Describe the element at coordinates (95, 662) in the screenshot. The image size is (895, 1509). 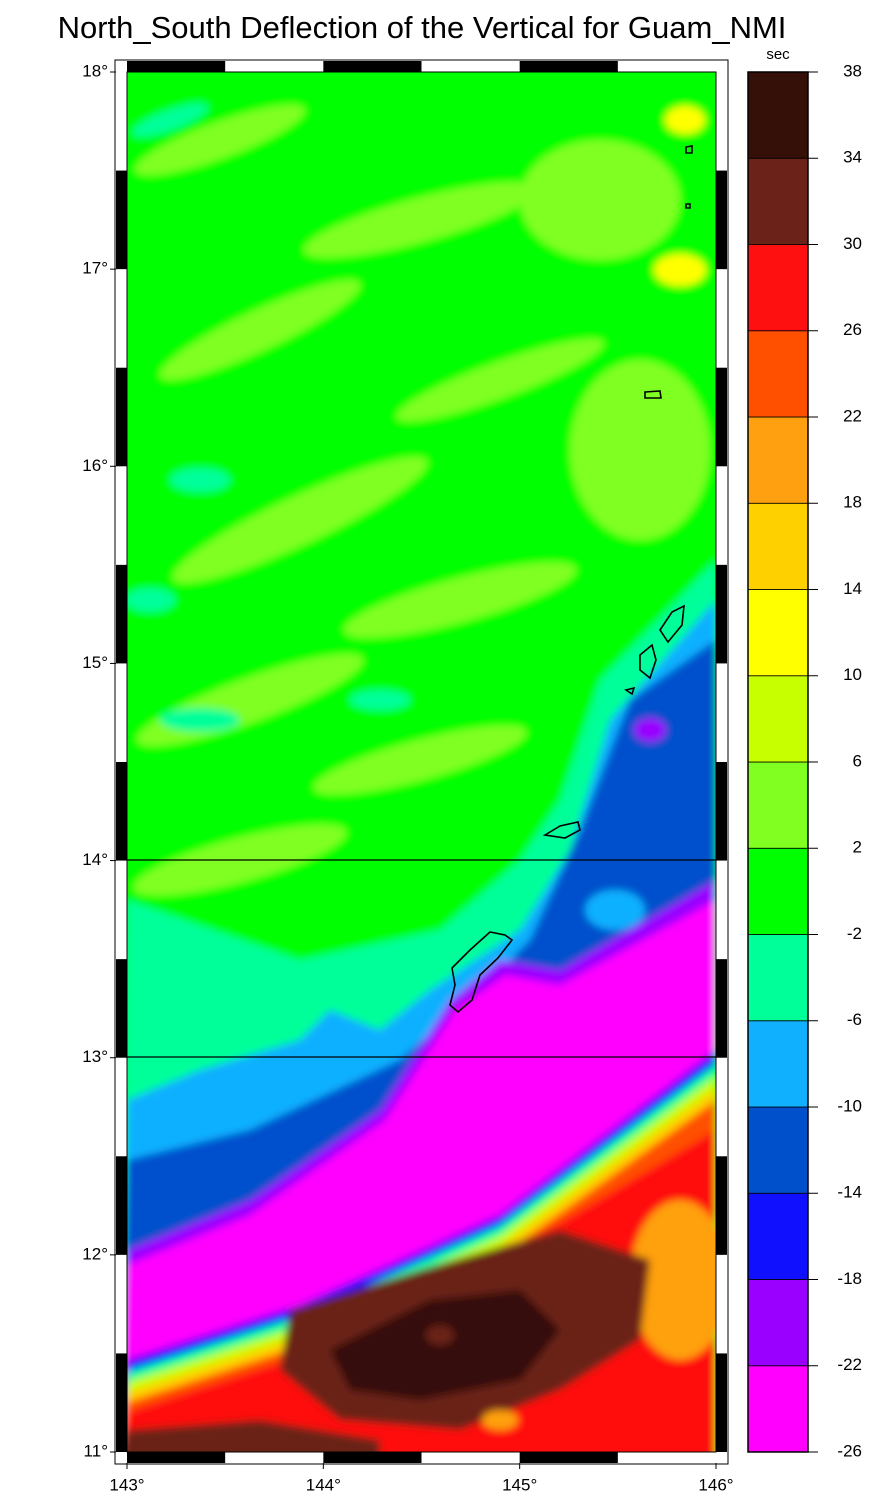
I see `y-tick-label: 15°` at that location.